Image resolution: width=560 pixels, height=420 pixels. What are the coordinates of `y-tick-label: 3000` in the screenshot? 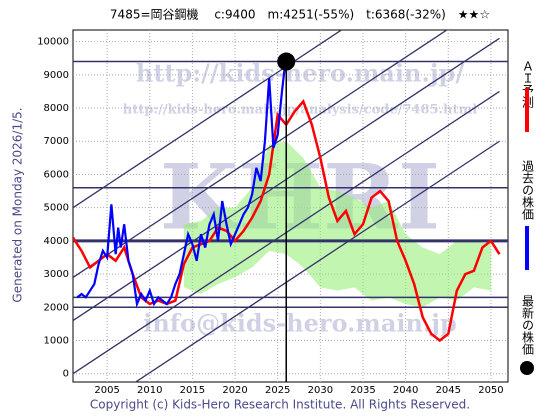 It's located at (56, 274).